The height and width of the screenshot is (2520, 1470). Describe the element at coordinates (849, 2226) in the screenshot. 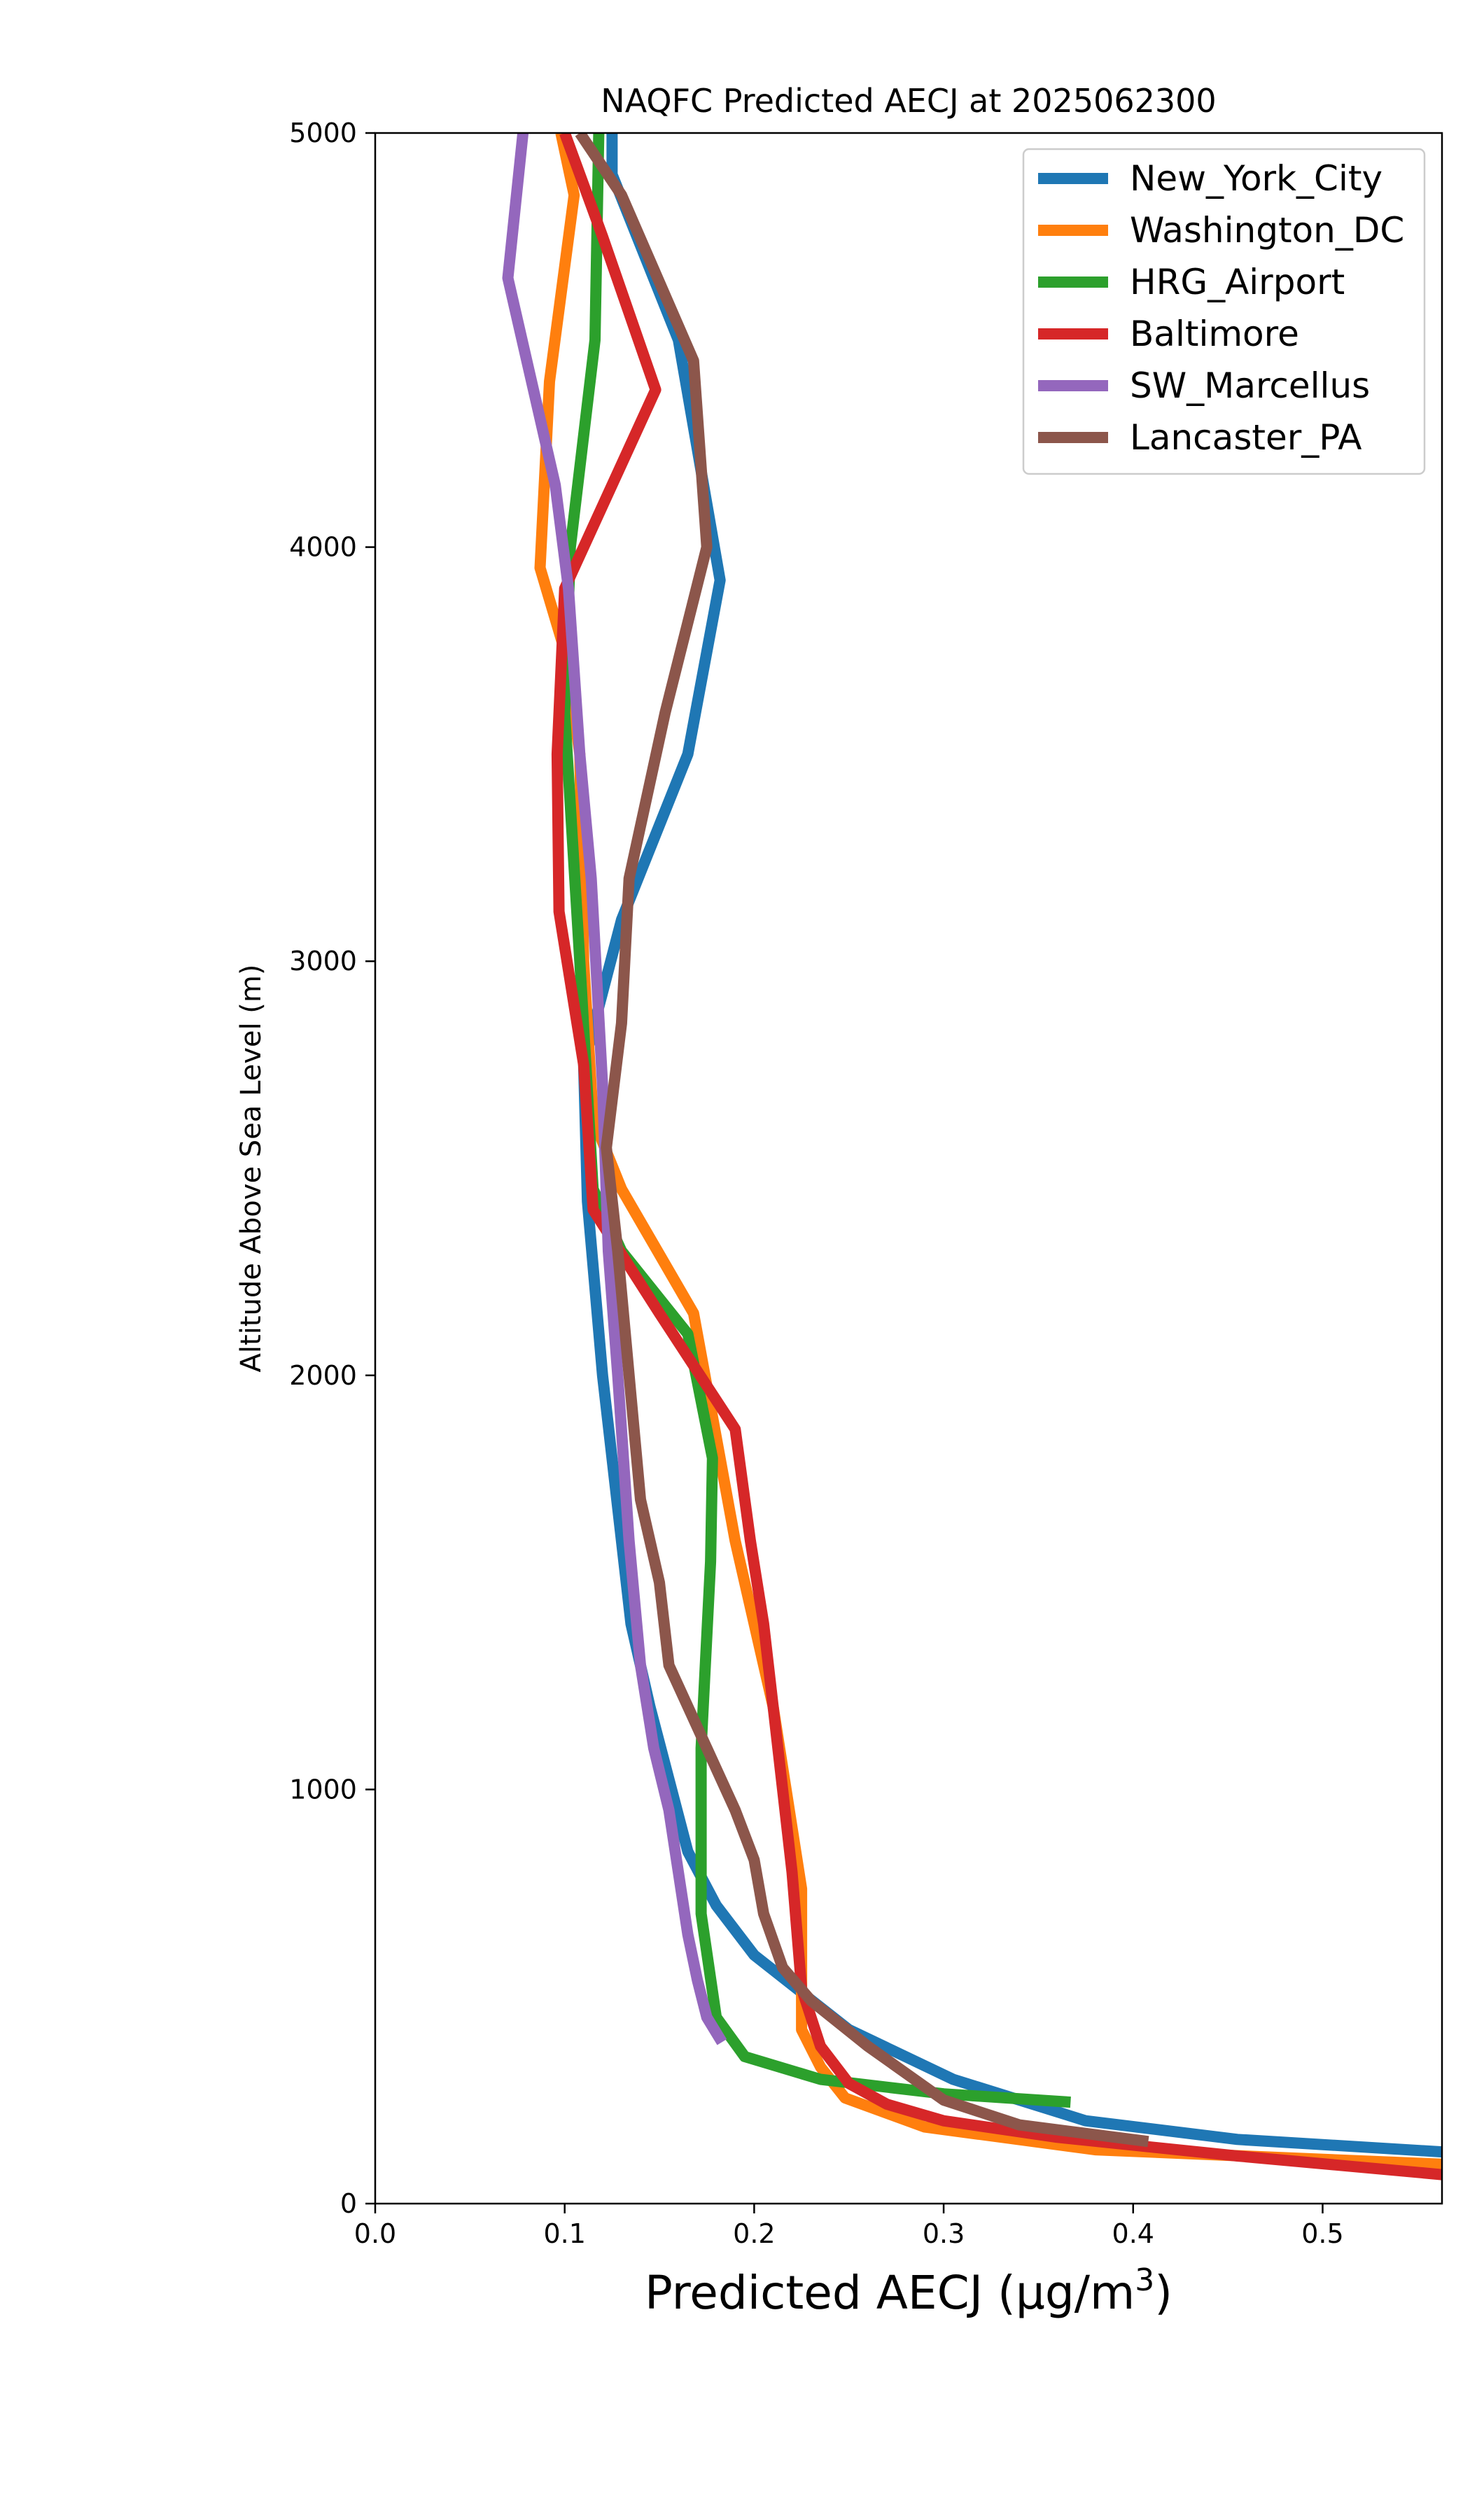

I see `x-axis-ticks: 0.0 0.1 0.2 0.3 0.4 0.5` at that location.